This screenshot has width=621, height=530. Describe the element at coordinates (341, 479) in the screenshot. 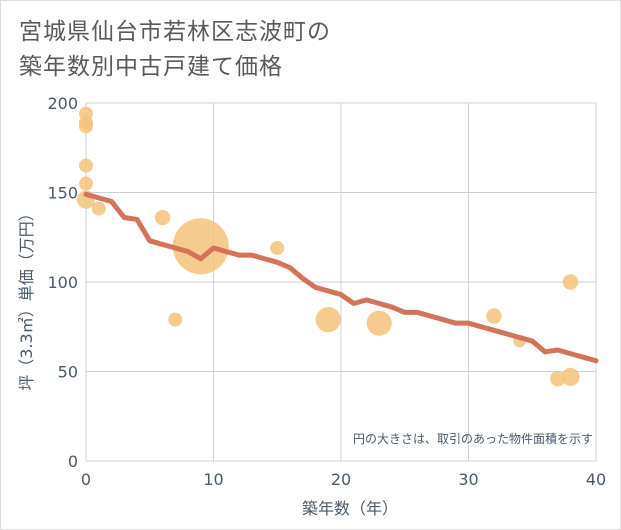

I see `x-tick-label: 20` at that location.